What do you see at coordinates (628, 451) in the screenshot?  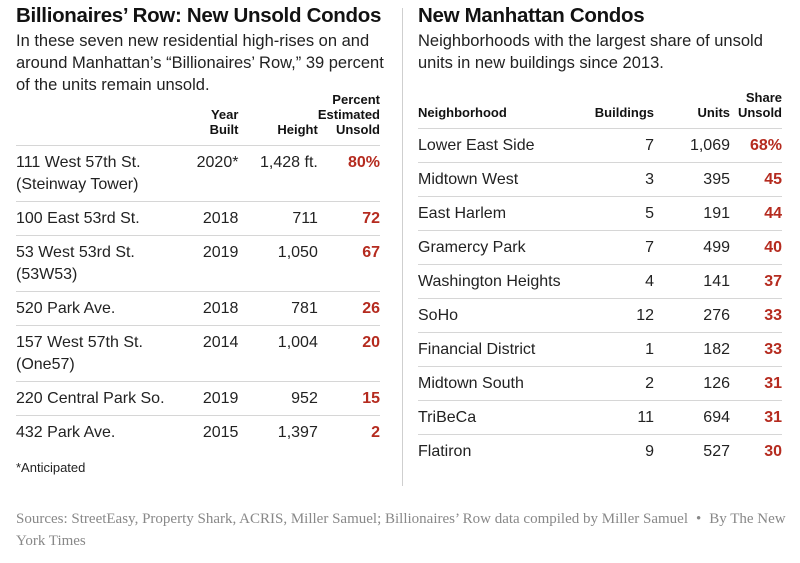 I see `buildings-count: 9` at bounding box center [628, 451].